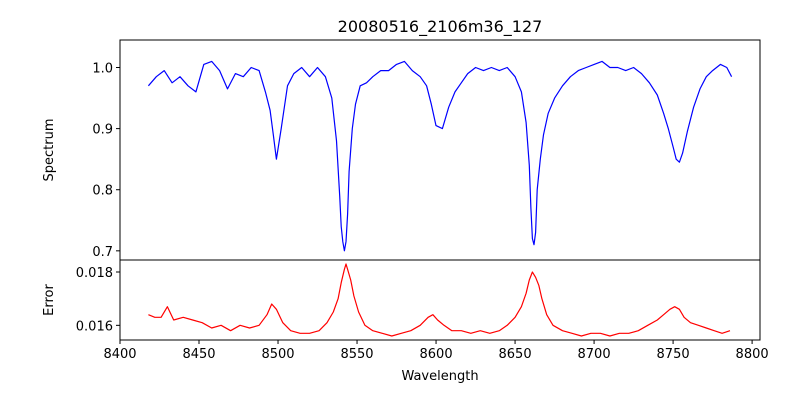  What do you see at coordinates (277, 354) in the screenshot?
I see `x-tick-label: 8500` at bounding box center [277, 354].